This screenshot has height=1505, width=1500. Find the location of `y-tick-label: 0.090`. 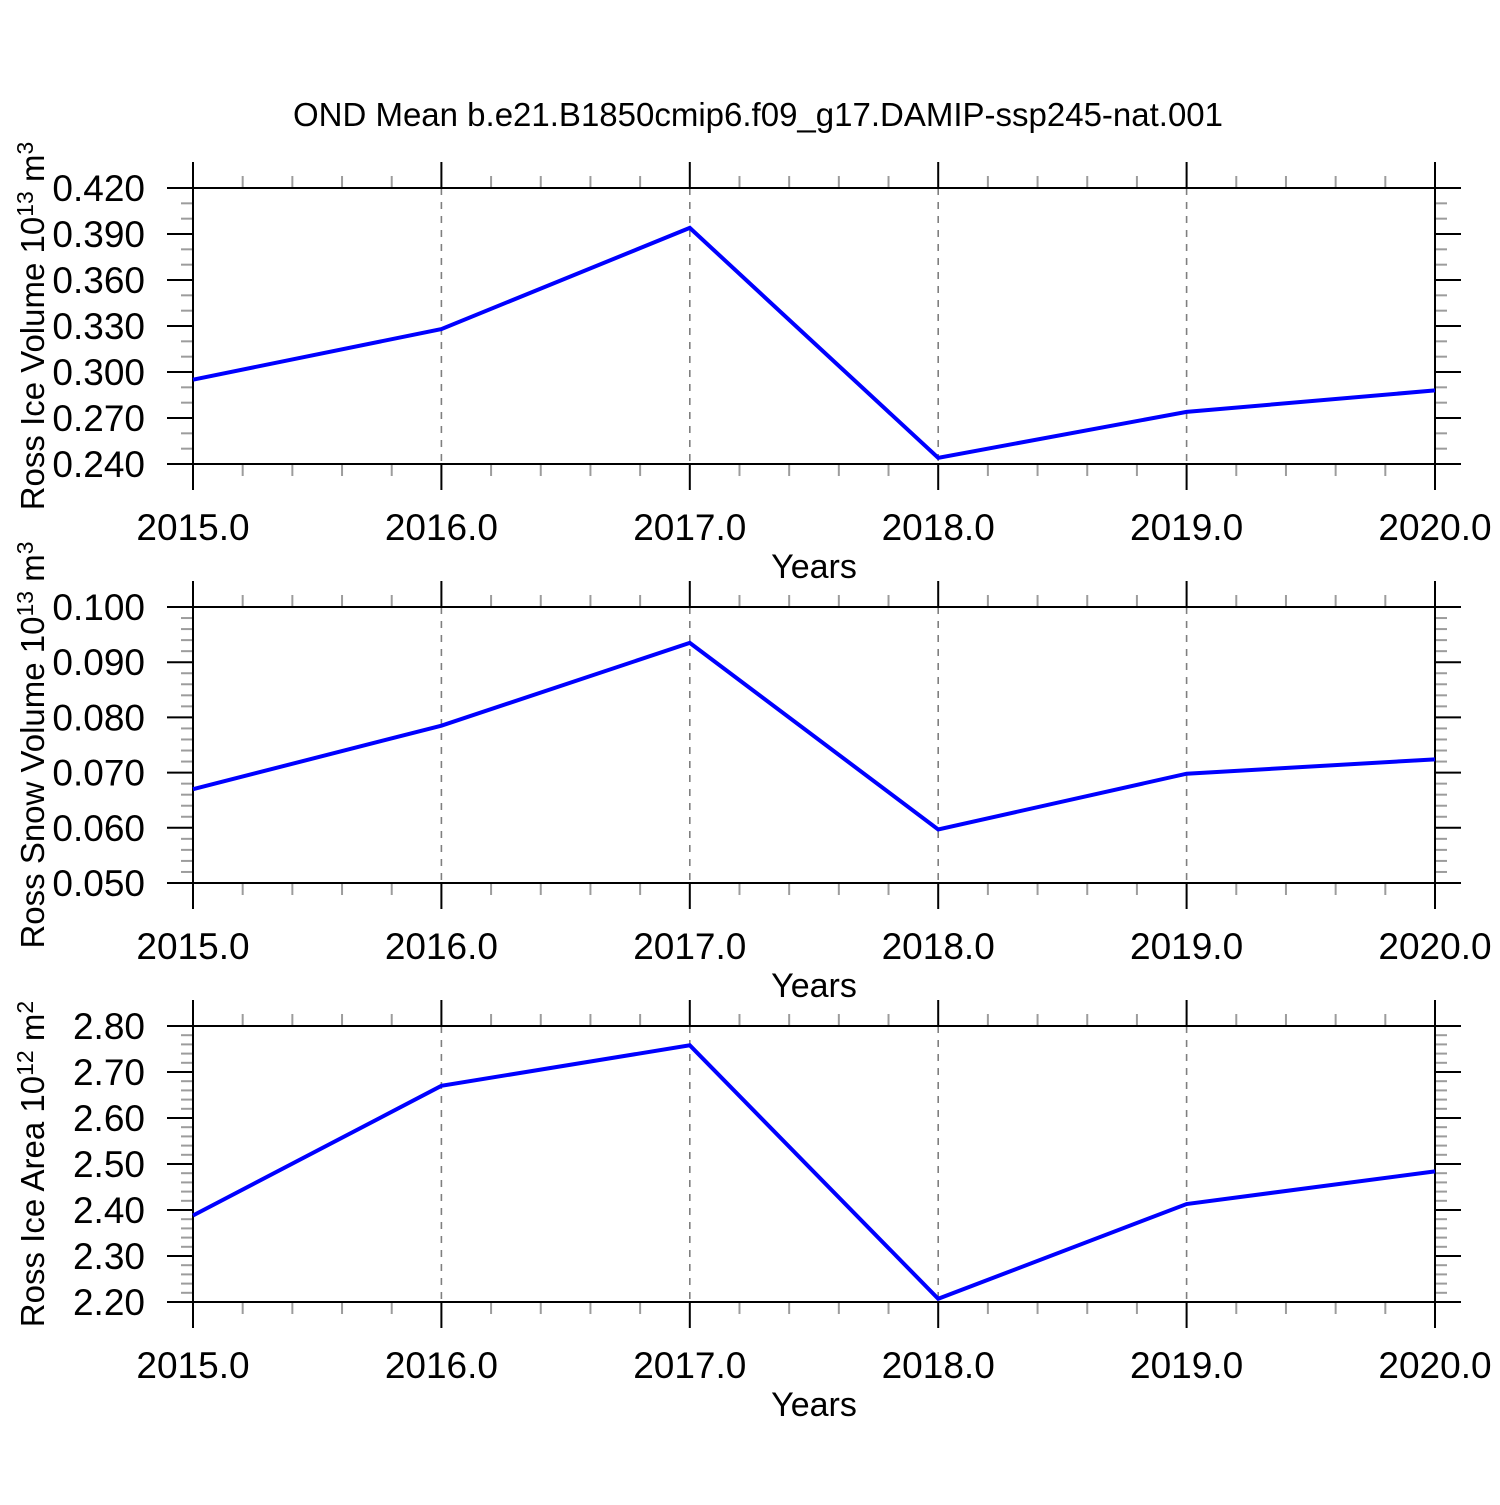

y-tick-label: 0.090 is located at coordinates (98, 662).